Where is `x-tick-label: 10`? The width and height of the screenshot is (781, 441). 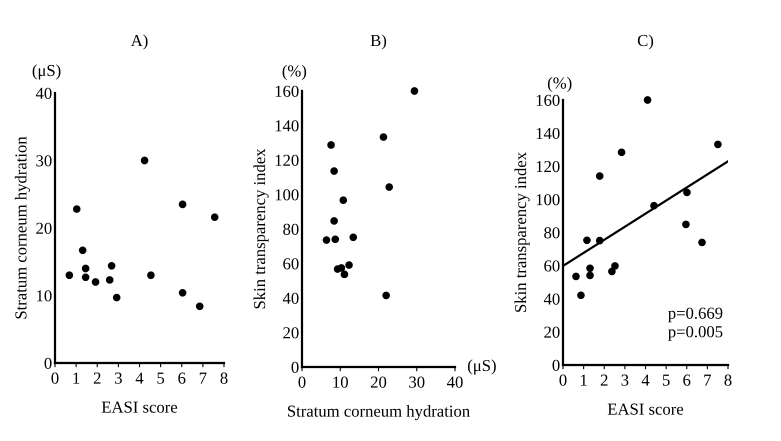
x-tick-label: 10 is located at coordinates (340, 382).